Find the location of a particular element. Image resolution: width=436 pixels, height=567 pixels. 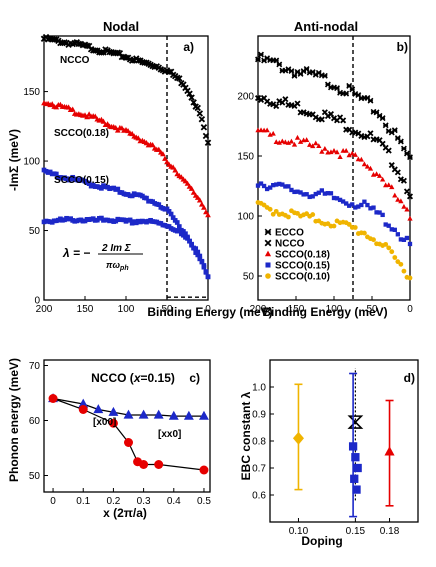

panel-label-a: a) is located at coordinates (188, 47).